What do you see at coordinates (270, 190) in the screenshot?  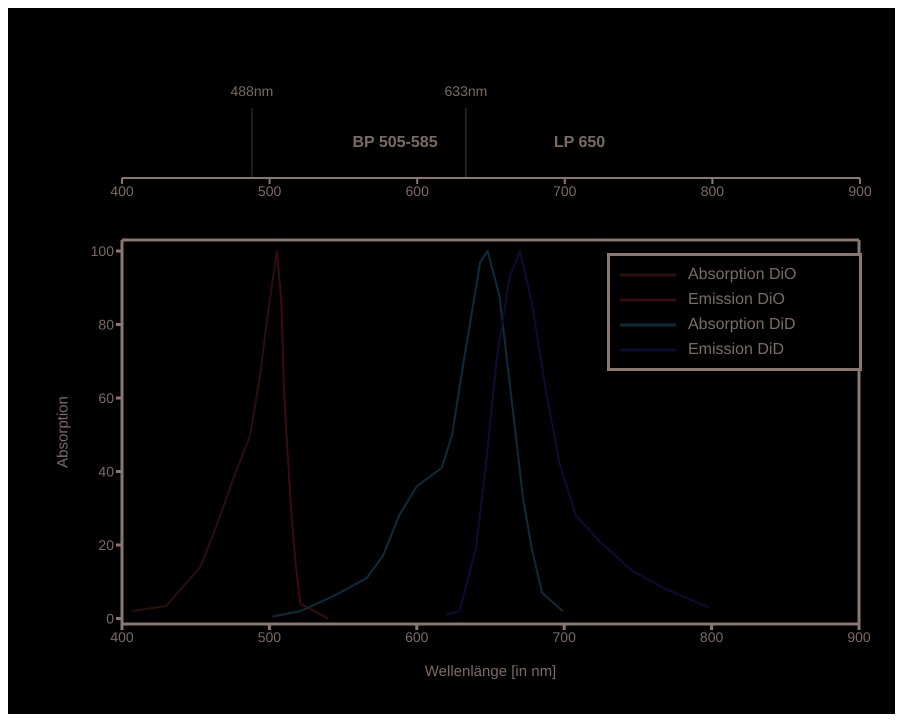 I see `x2-tick-label: 500` at bounding box center [270, 190].